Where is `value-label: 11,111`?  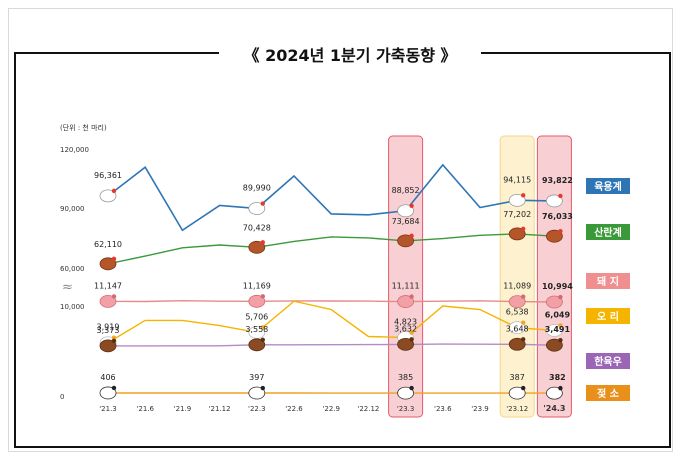 value-label: 11,111 is located at coordinates (406, 286).